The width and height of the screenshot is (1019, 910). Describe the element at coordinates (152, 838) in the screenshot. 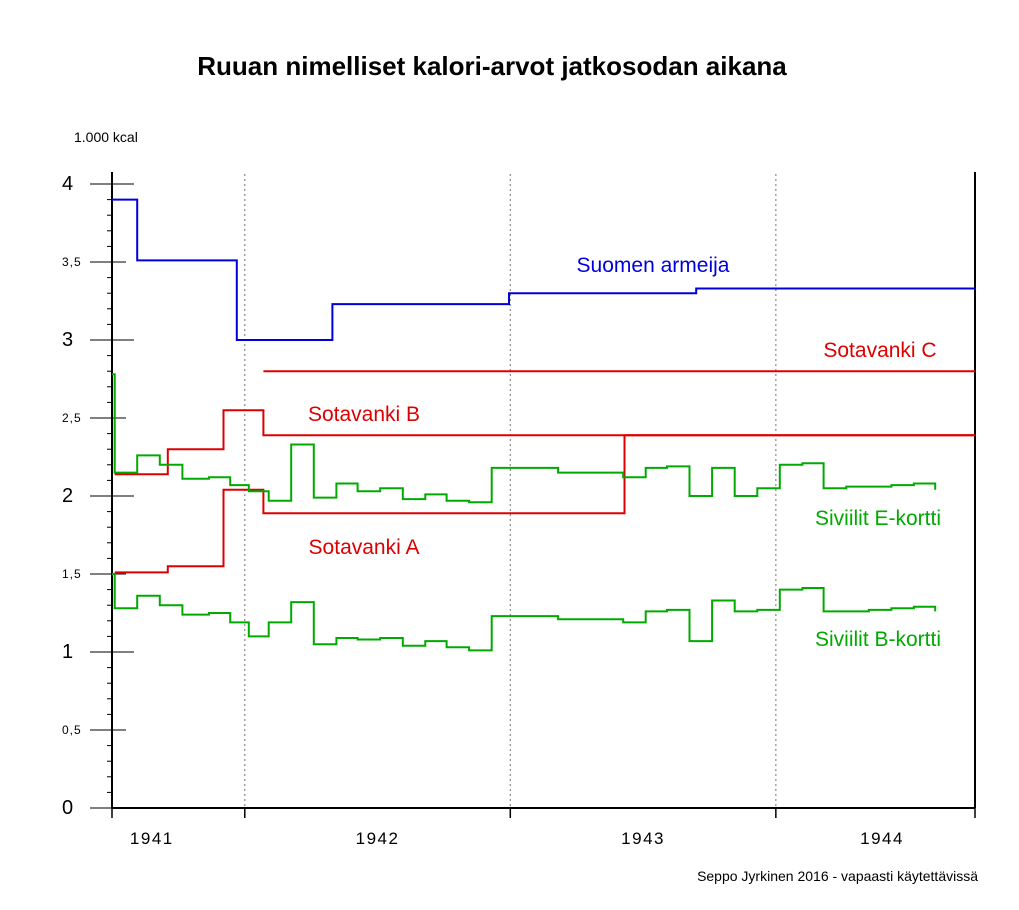

I see `x-tick-label: 1941` at that location.